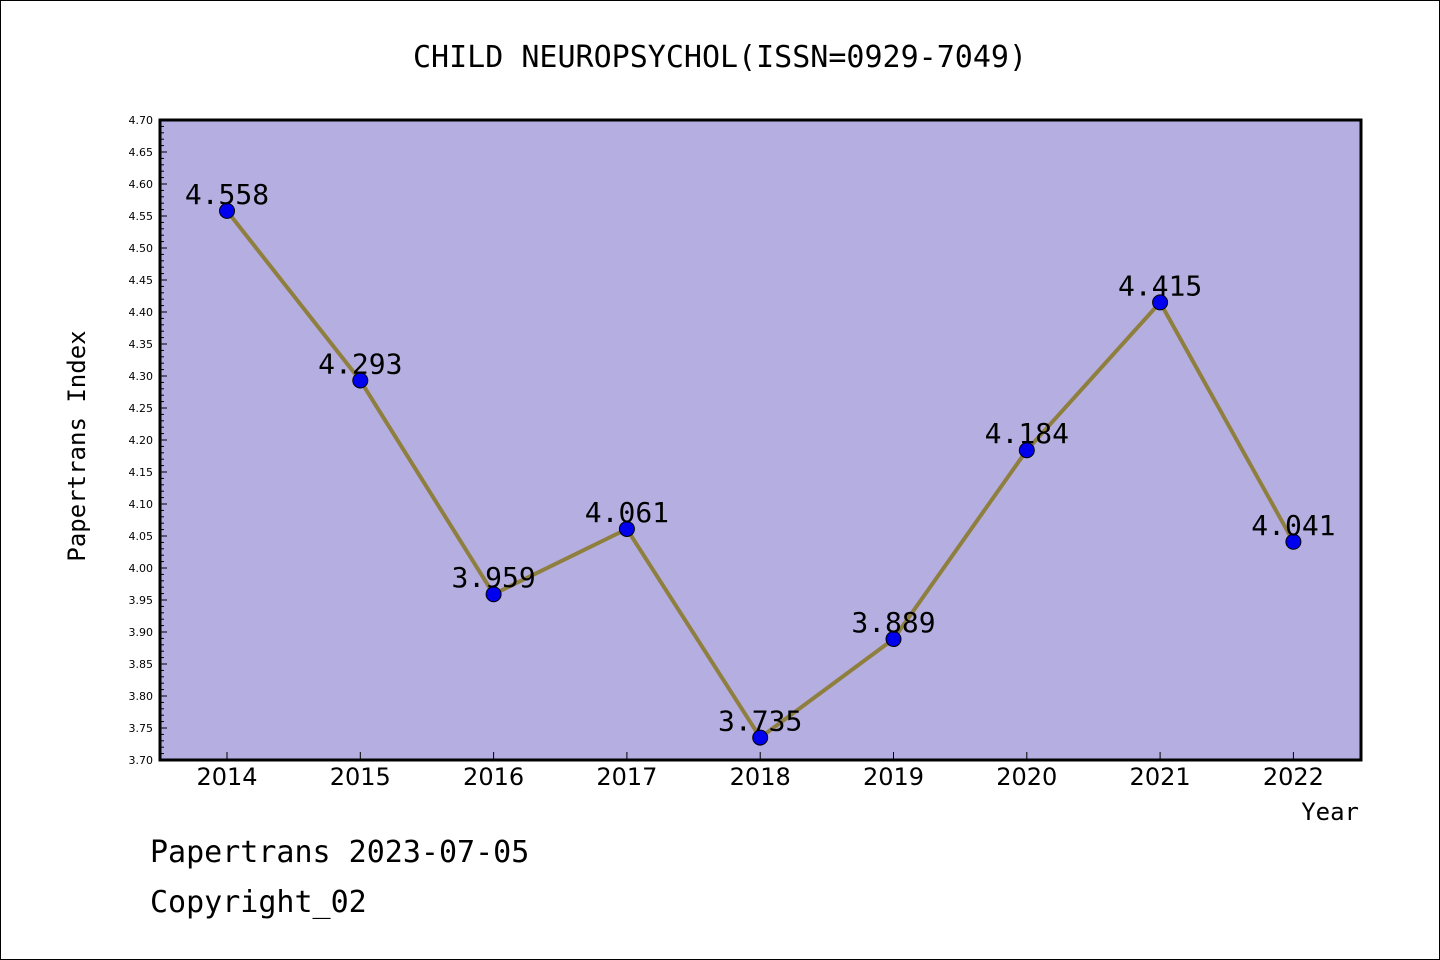 The width and height of the screenshot is (1440, 960). Describe the element at coordinates (1026, 450) in the screenshot. I see `data-point-2020` at that location.